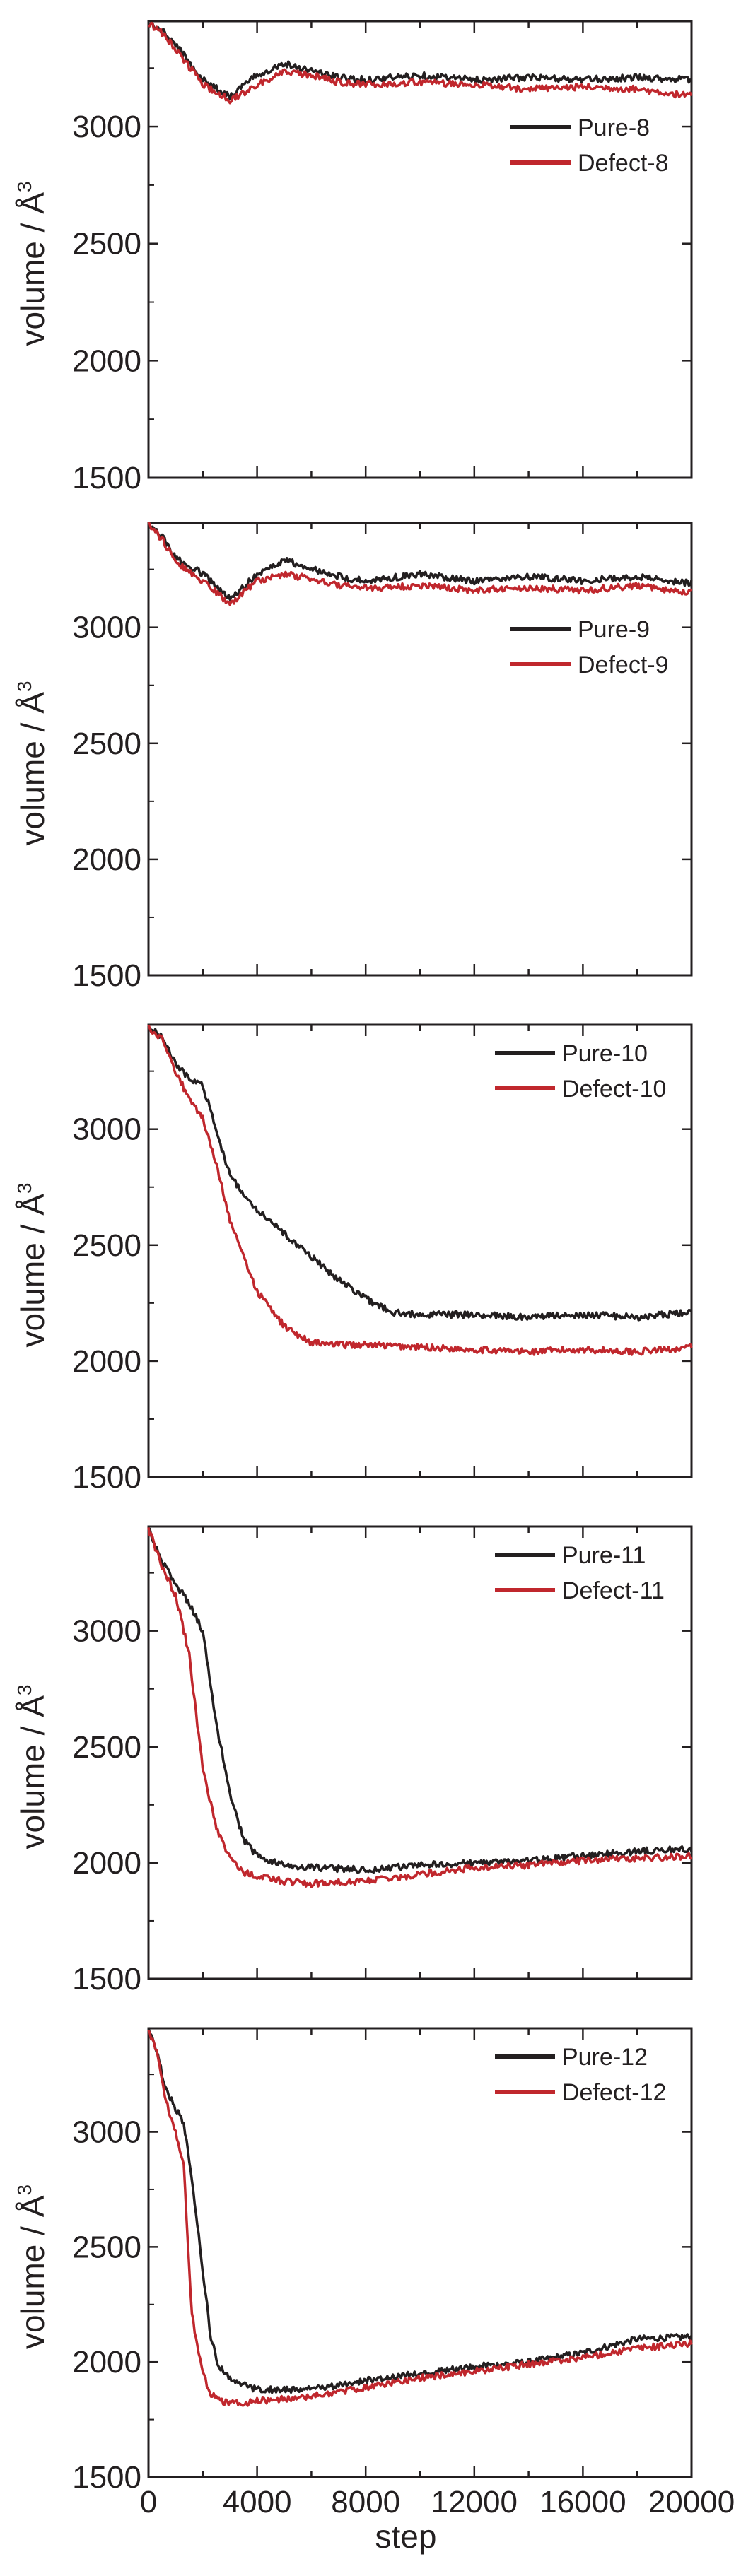 This screenshot has width=741, height=2576. What do you see at coordinates (614, 2092) in the screenshot?
I see `legend-label: Defect-12` at bounding box center [614, 2092].